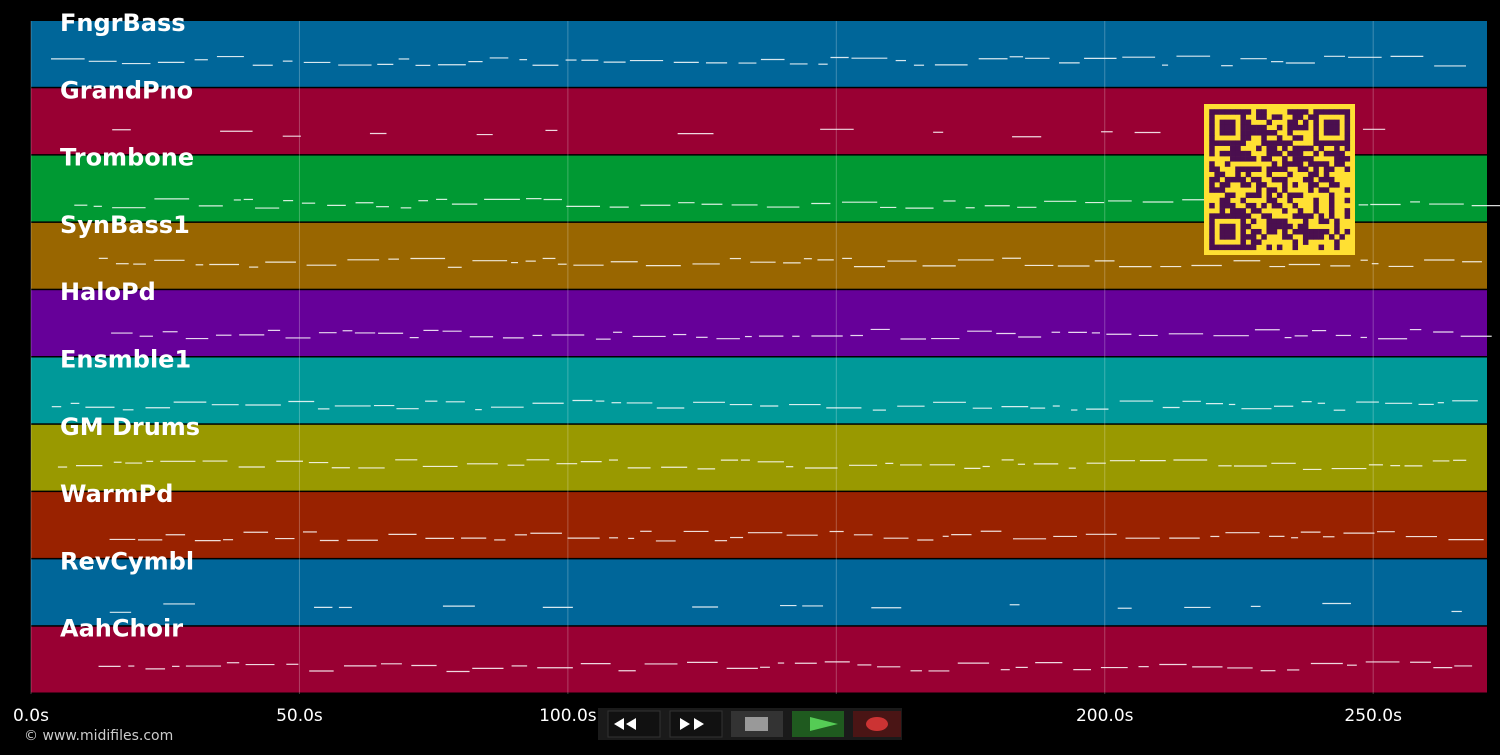 This screenshot has height=755, width=1500. I want to click on track-name: Trombone, so click(127, 158).